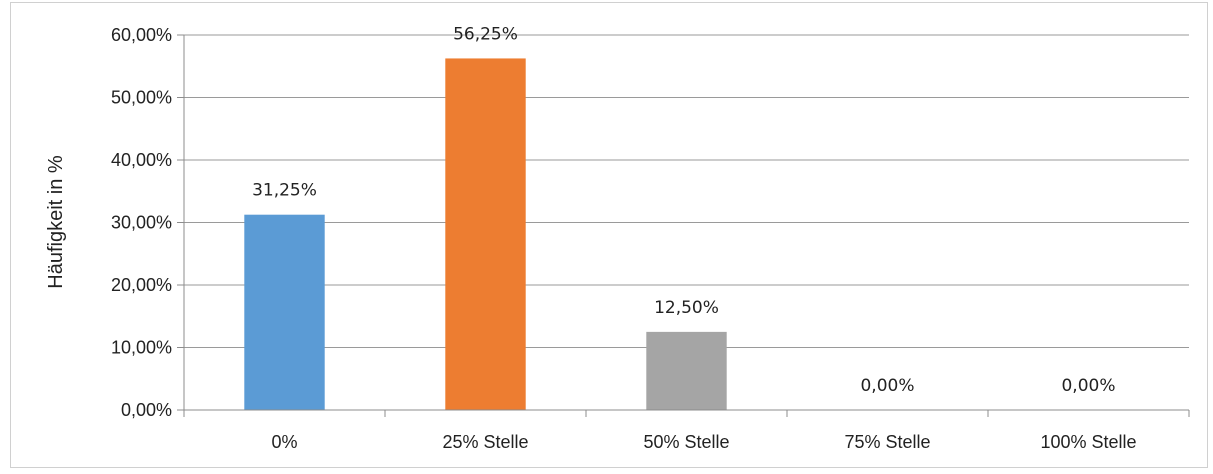 This screenshot has height=474, width=1213. Describe the element at coordinates (485, 34) in the screenshot. I see `data-label: 56,25%` at that location.